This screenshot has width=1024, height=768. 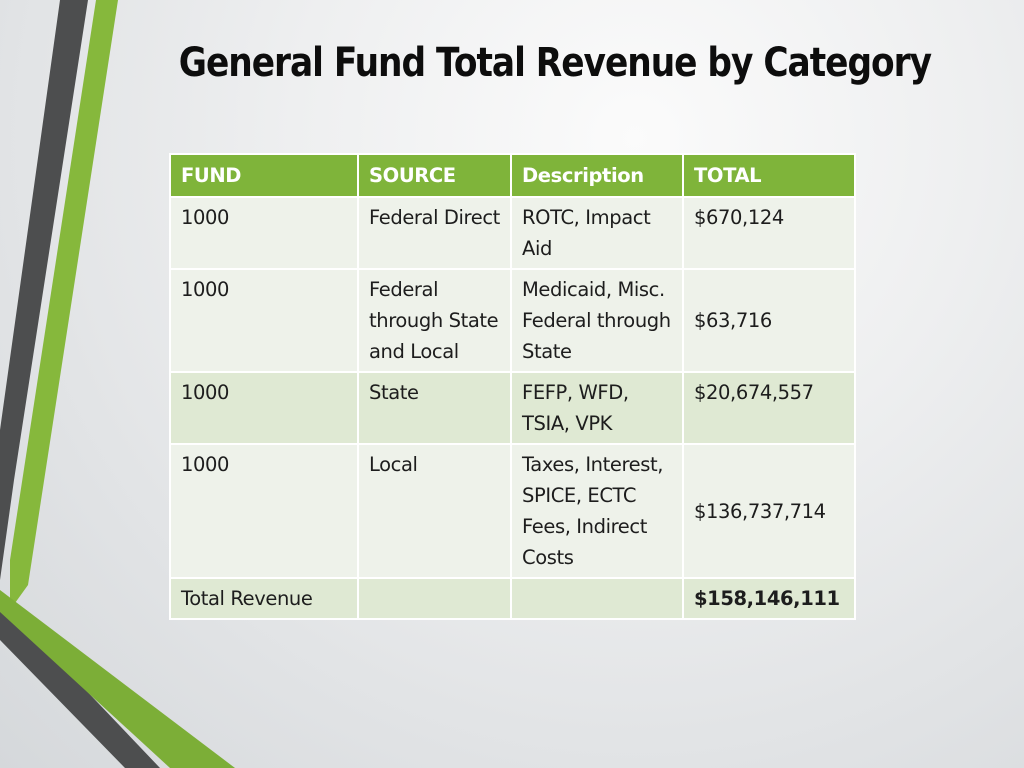 What do you see at coordinates (434, 175) in the screenshot?
I see `header-source: SOURCE` at bounding box center [434, 175].